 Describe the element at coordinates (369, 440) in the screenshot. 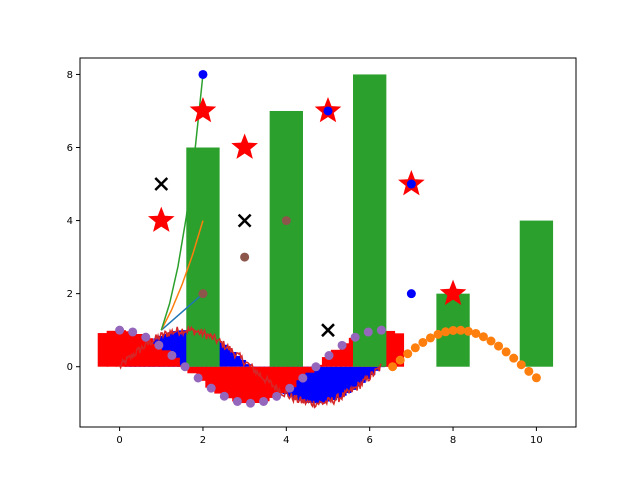

I see `x-tick-label: 6` at that location.